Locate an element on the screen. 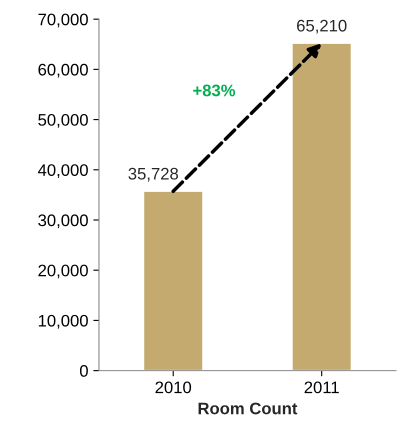  y-tick-label: 40,000 is located at coordinates (63, 171).